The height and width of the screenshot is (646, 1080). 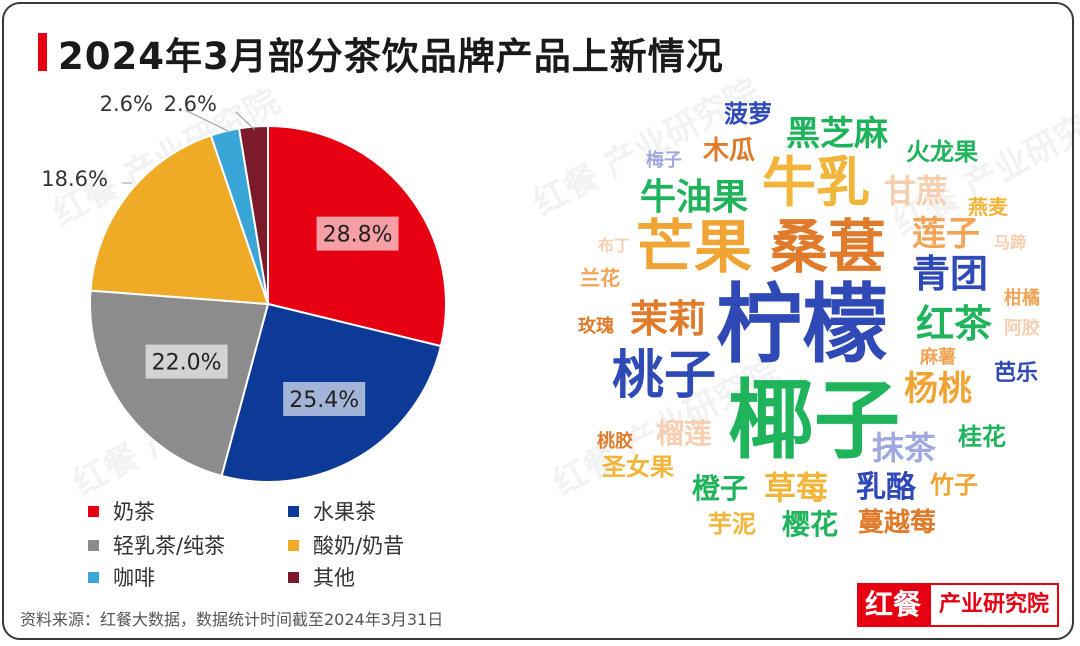 What do you see at coordinates (134, 578) in the screenshot?
I see `legend-label: 咖啡` at bounding box center [134, 578].